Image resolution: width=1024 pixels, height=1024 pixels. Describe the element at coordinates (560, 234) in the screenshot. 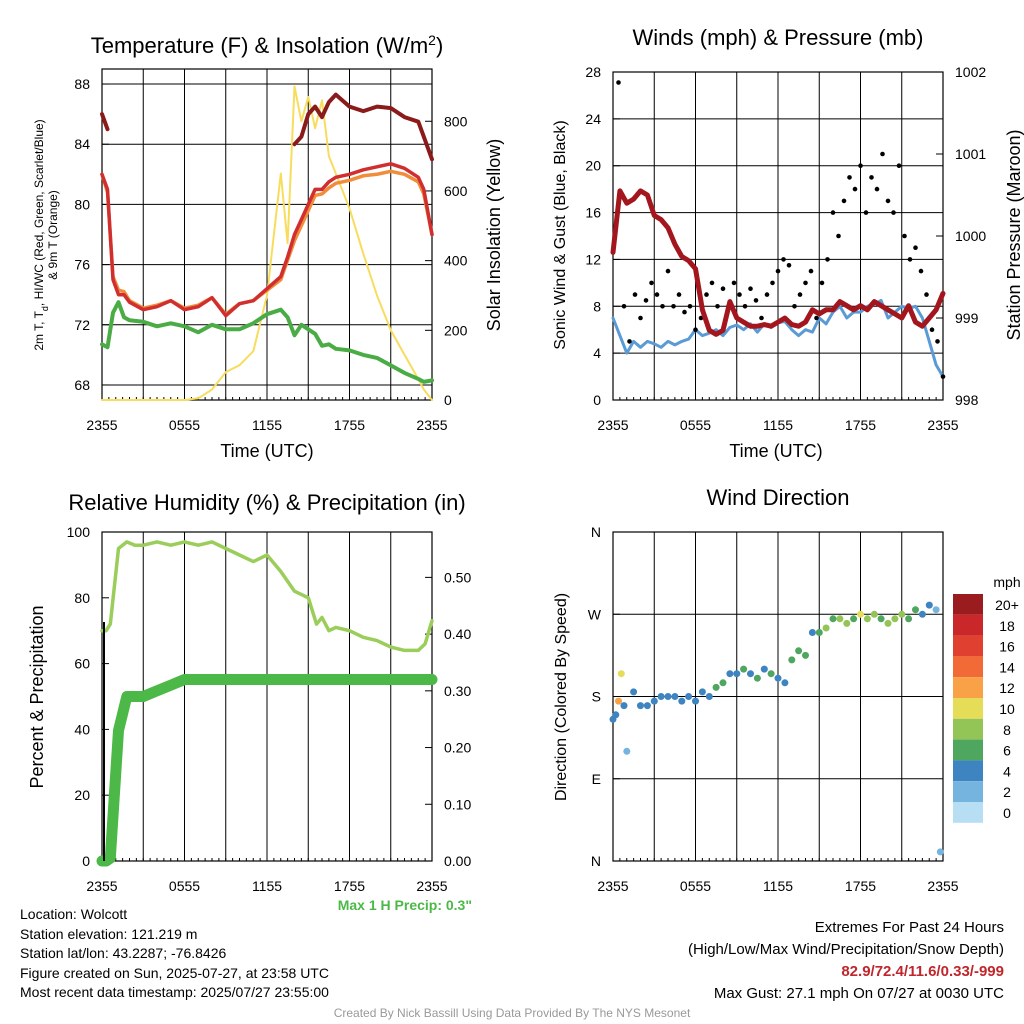

I see `winds-ylabel-left: Sonic Wind & Gust (Blue, Black)` at that location.